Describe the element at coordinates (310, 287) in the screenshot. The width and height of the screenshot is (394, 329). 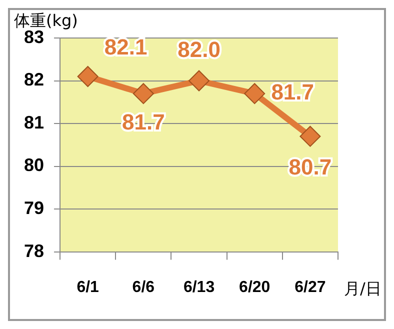
I see `x-tick-label: 6/27` at that location.